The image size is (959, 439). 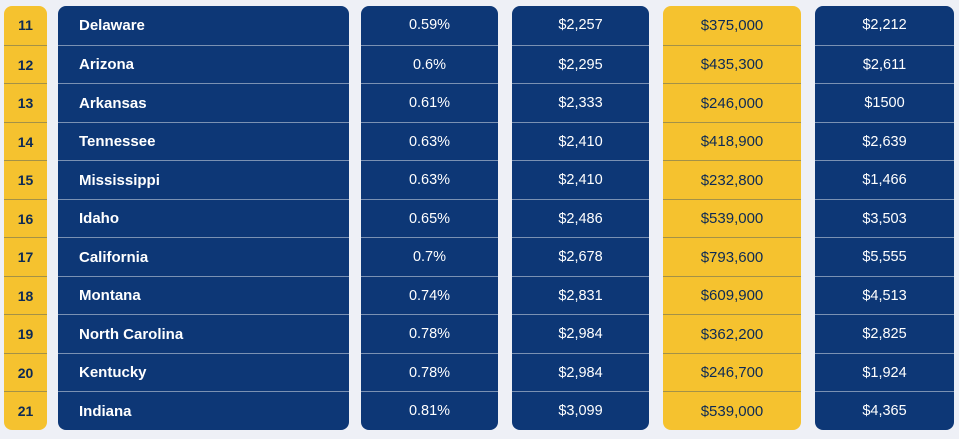 I want to click on home-value-cell: $609,900, so click(x=732, y=295).